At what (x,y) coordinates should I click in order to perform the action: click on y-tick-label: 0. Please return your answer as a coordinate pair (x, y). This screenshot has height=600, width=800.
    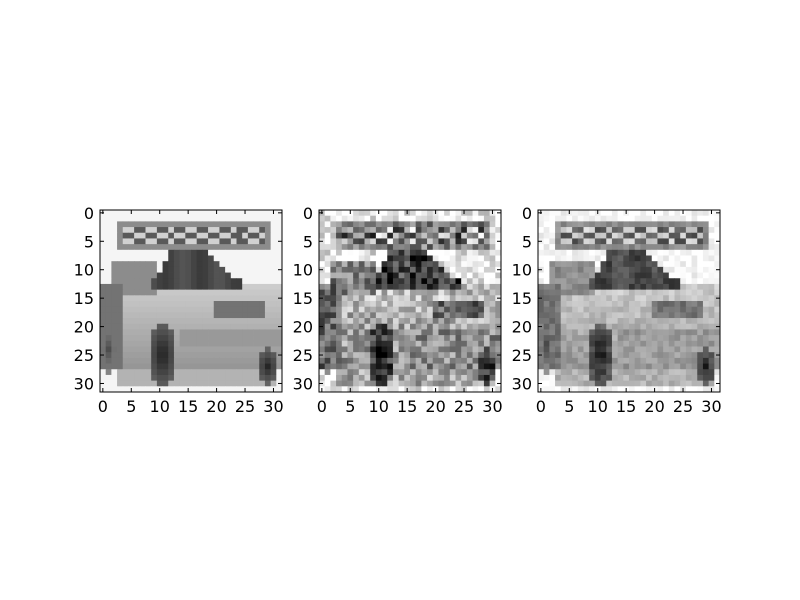
    Looking at the image, I should click on (527, 213).